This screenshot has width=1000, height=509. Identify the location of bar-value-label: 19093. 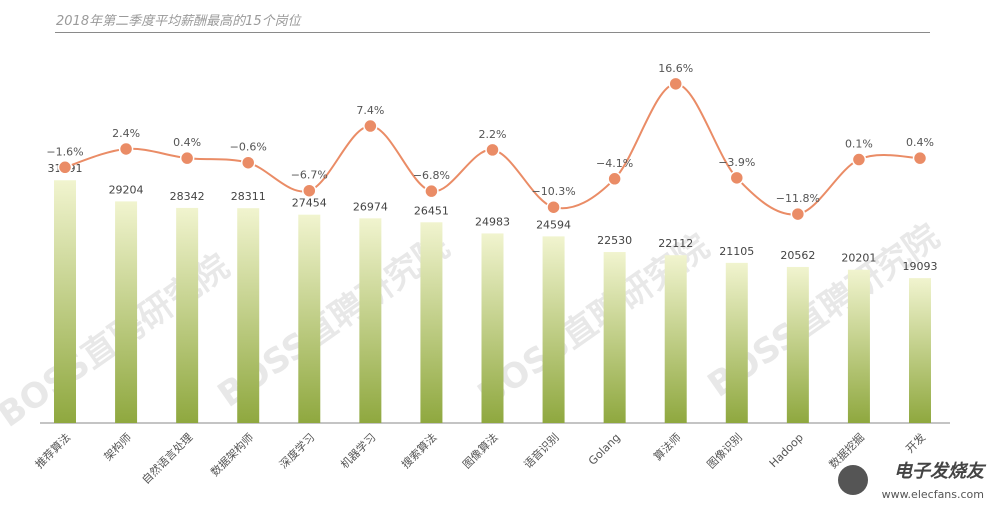
(920, 266).